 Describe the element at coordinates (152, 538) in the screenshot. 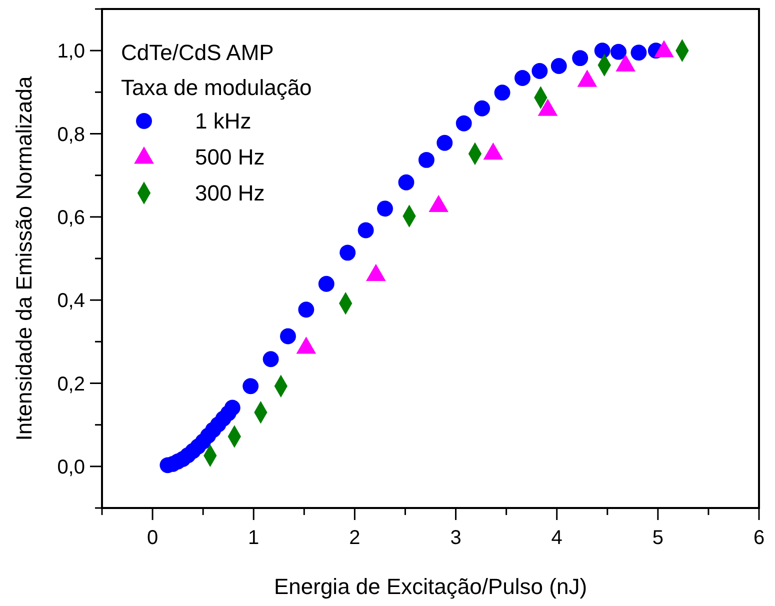

I see `x-tick-label: 0` at that location.